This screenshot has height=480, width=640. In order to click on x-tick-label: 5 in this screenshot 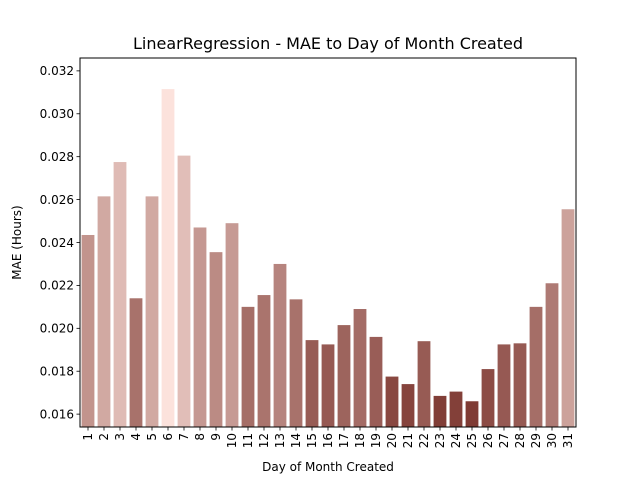, I will do `click(152, 437)`.